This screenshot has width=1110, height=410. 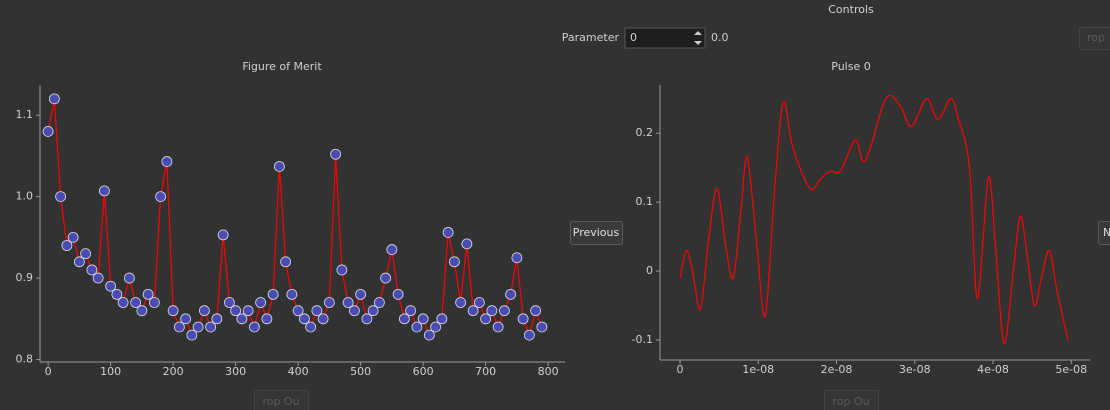 I want to click on y-tick-label: 1.1, so click(x=25, y=114).